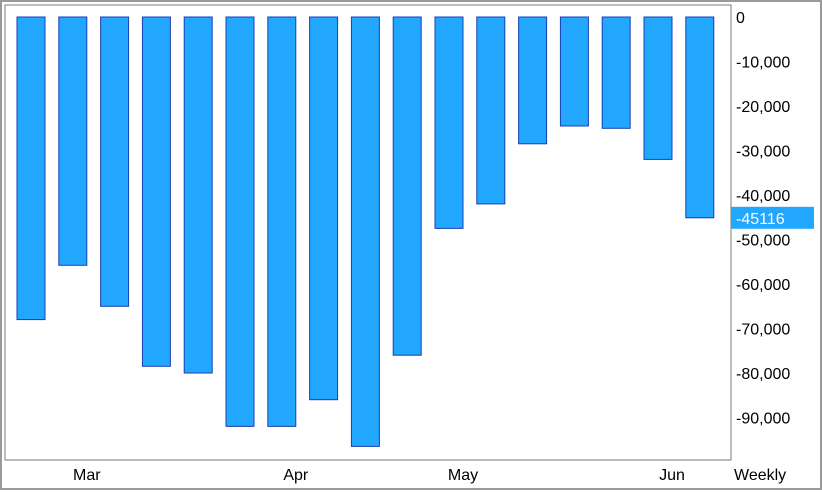 This screenshot has height=495, width=822. I want to click on bar-W12, so click(491, 110).